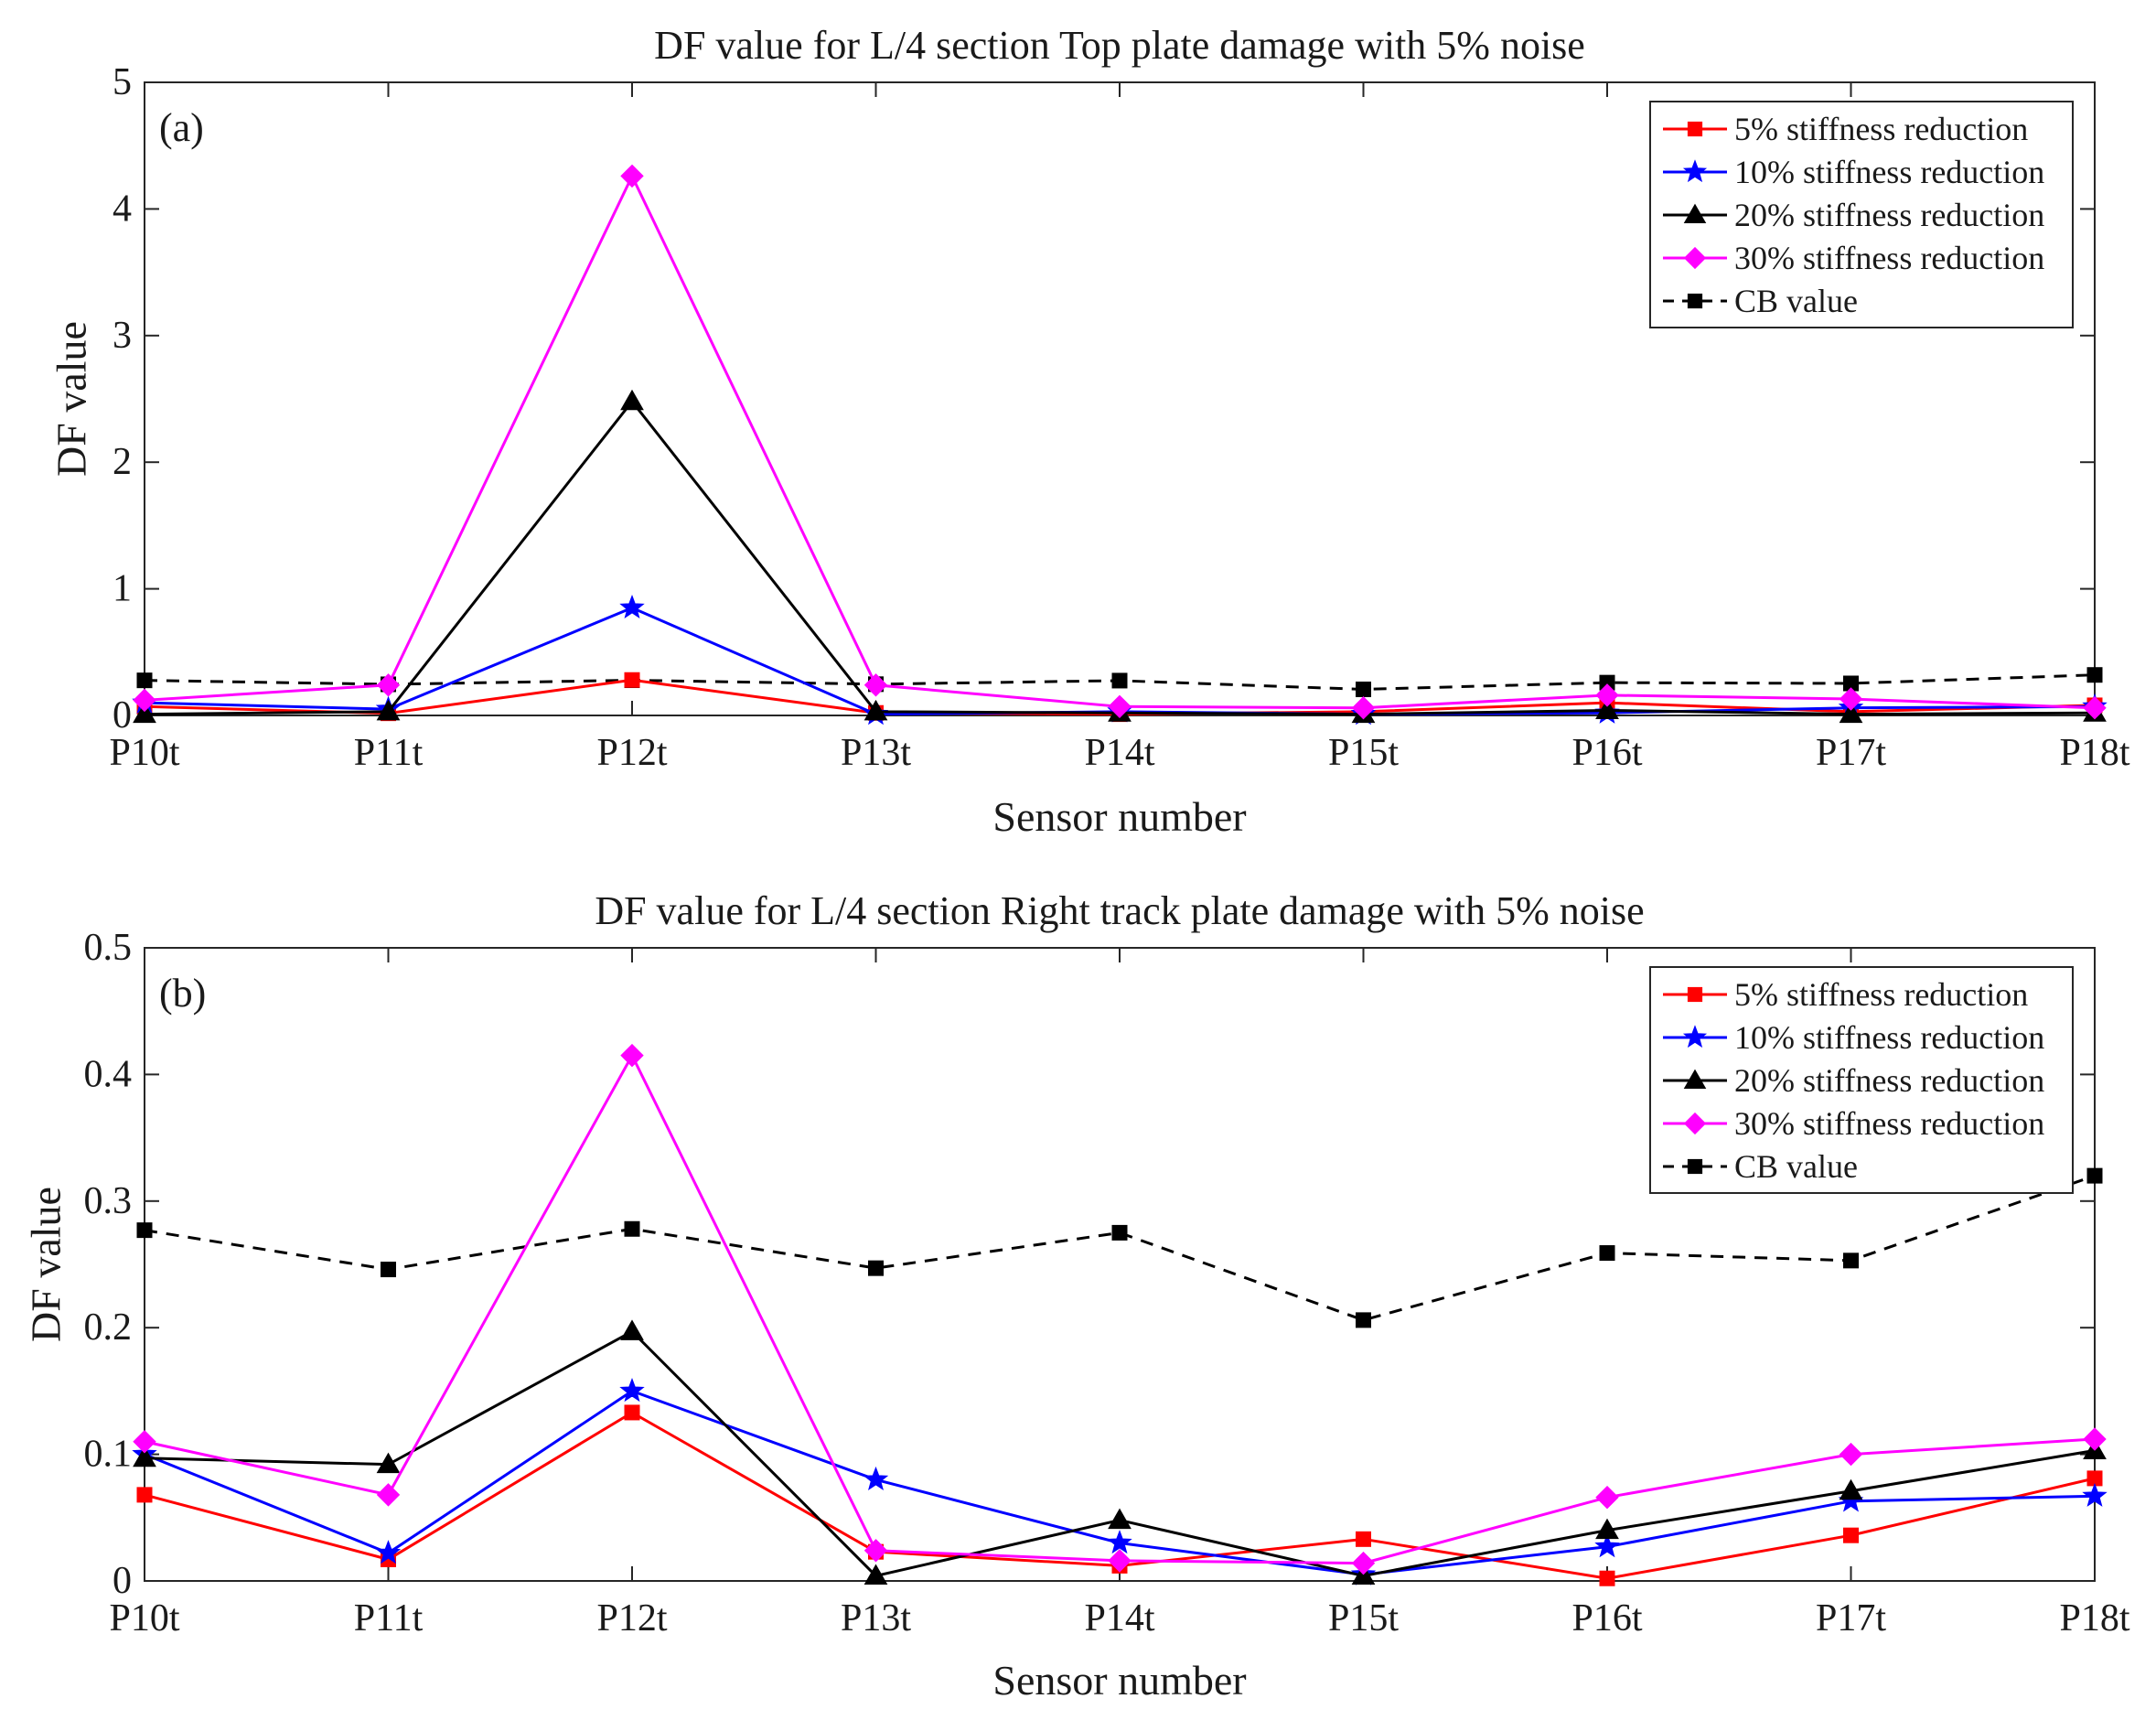 This screenshot has height=1720, width=2156. What do you see at coordinates (108, 1201) in the screenshot?
I see `y-tick-label: 0.3` at bounding box center [108, 1201].